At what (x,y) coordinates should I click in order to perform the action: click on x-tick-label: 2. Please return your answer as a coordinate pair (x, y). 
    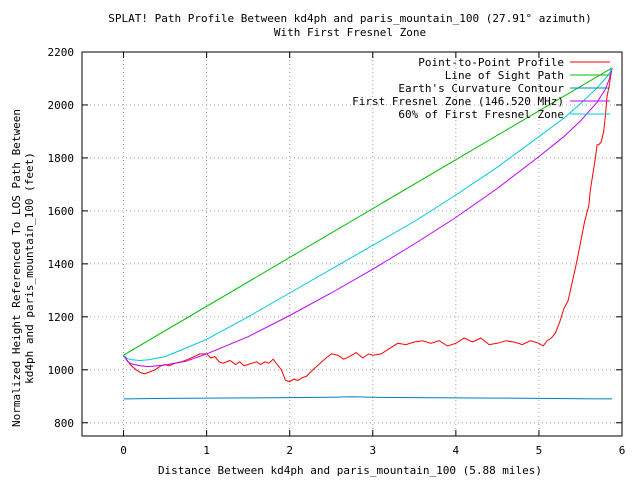
    Looking at the image, I should click on (289, 450).